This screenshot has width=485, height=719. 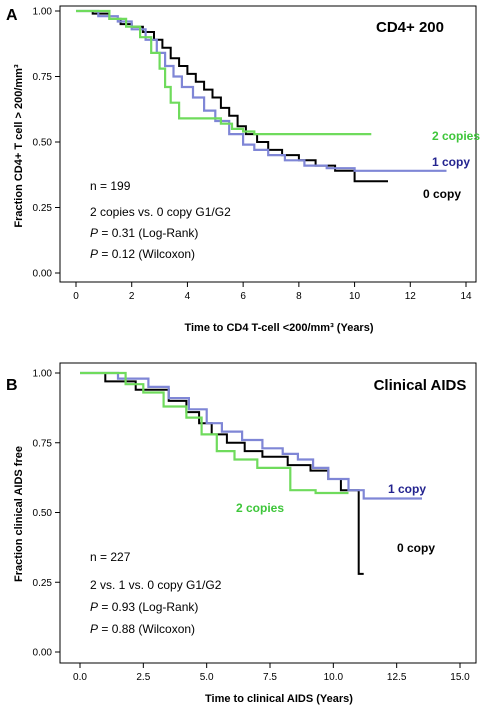 What do you see at coordinates (76, 296) in the screenshot?
I see `x-tick-label: 0` at bounding box center [76, 296].